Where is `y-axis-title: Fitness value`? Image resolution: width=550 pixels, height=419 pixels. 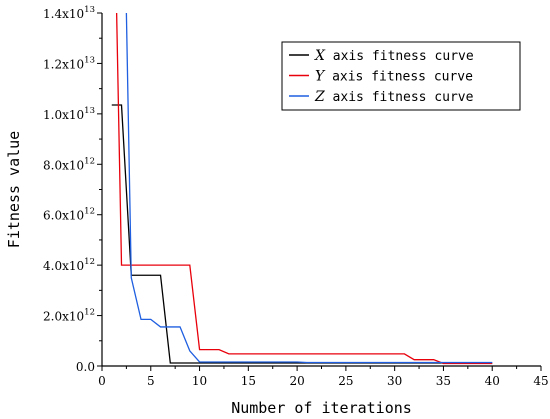 y-axis-title: Fitness value is located at coordinates (14, 189).